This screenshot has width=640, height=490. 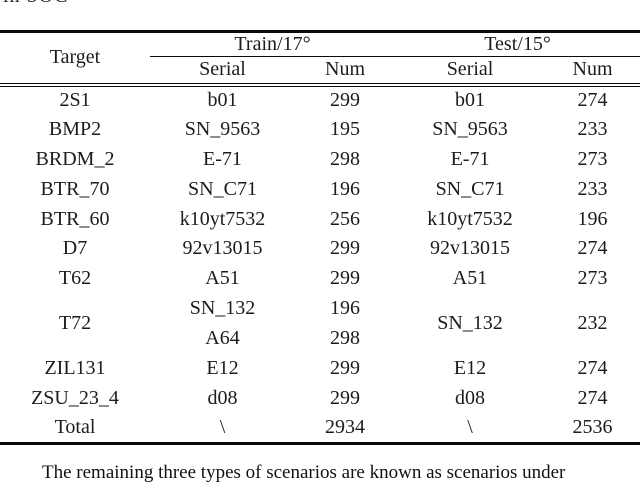 What do you see at coordinates (75, 59) in the screenshot?
I see `target-column-header: Target` at bounding box center [75, 59].